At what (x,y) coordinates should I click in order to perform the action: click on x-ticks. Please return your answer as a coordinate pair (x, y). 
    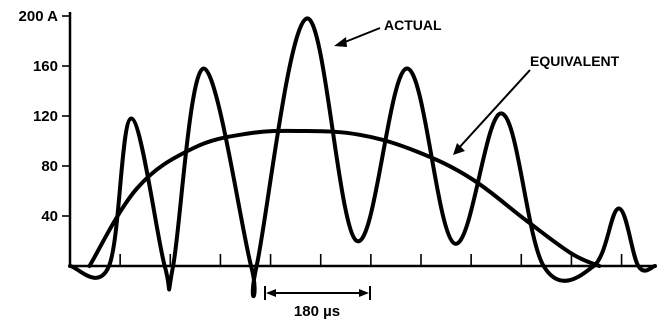
    Looking at the image, I should click on (371, 260).